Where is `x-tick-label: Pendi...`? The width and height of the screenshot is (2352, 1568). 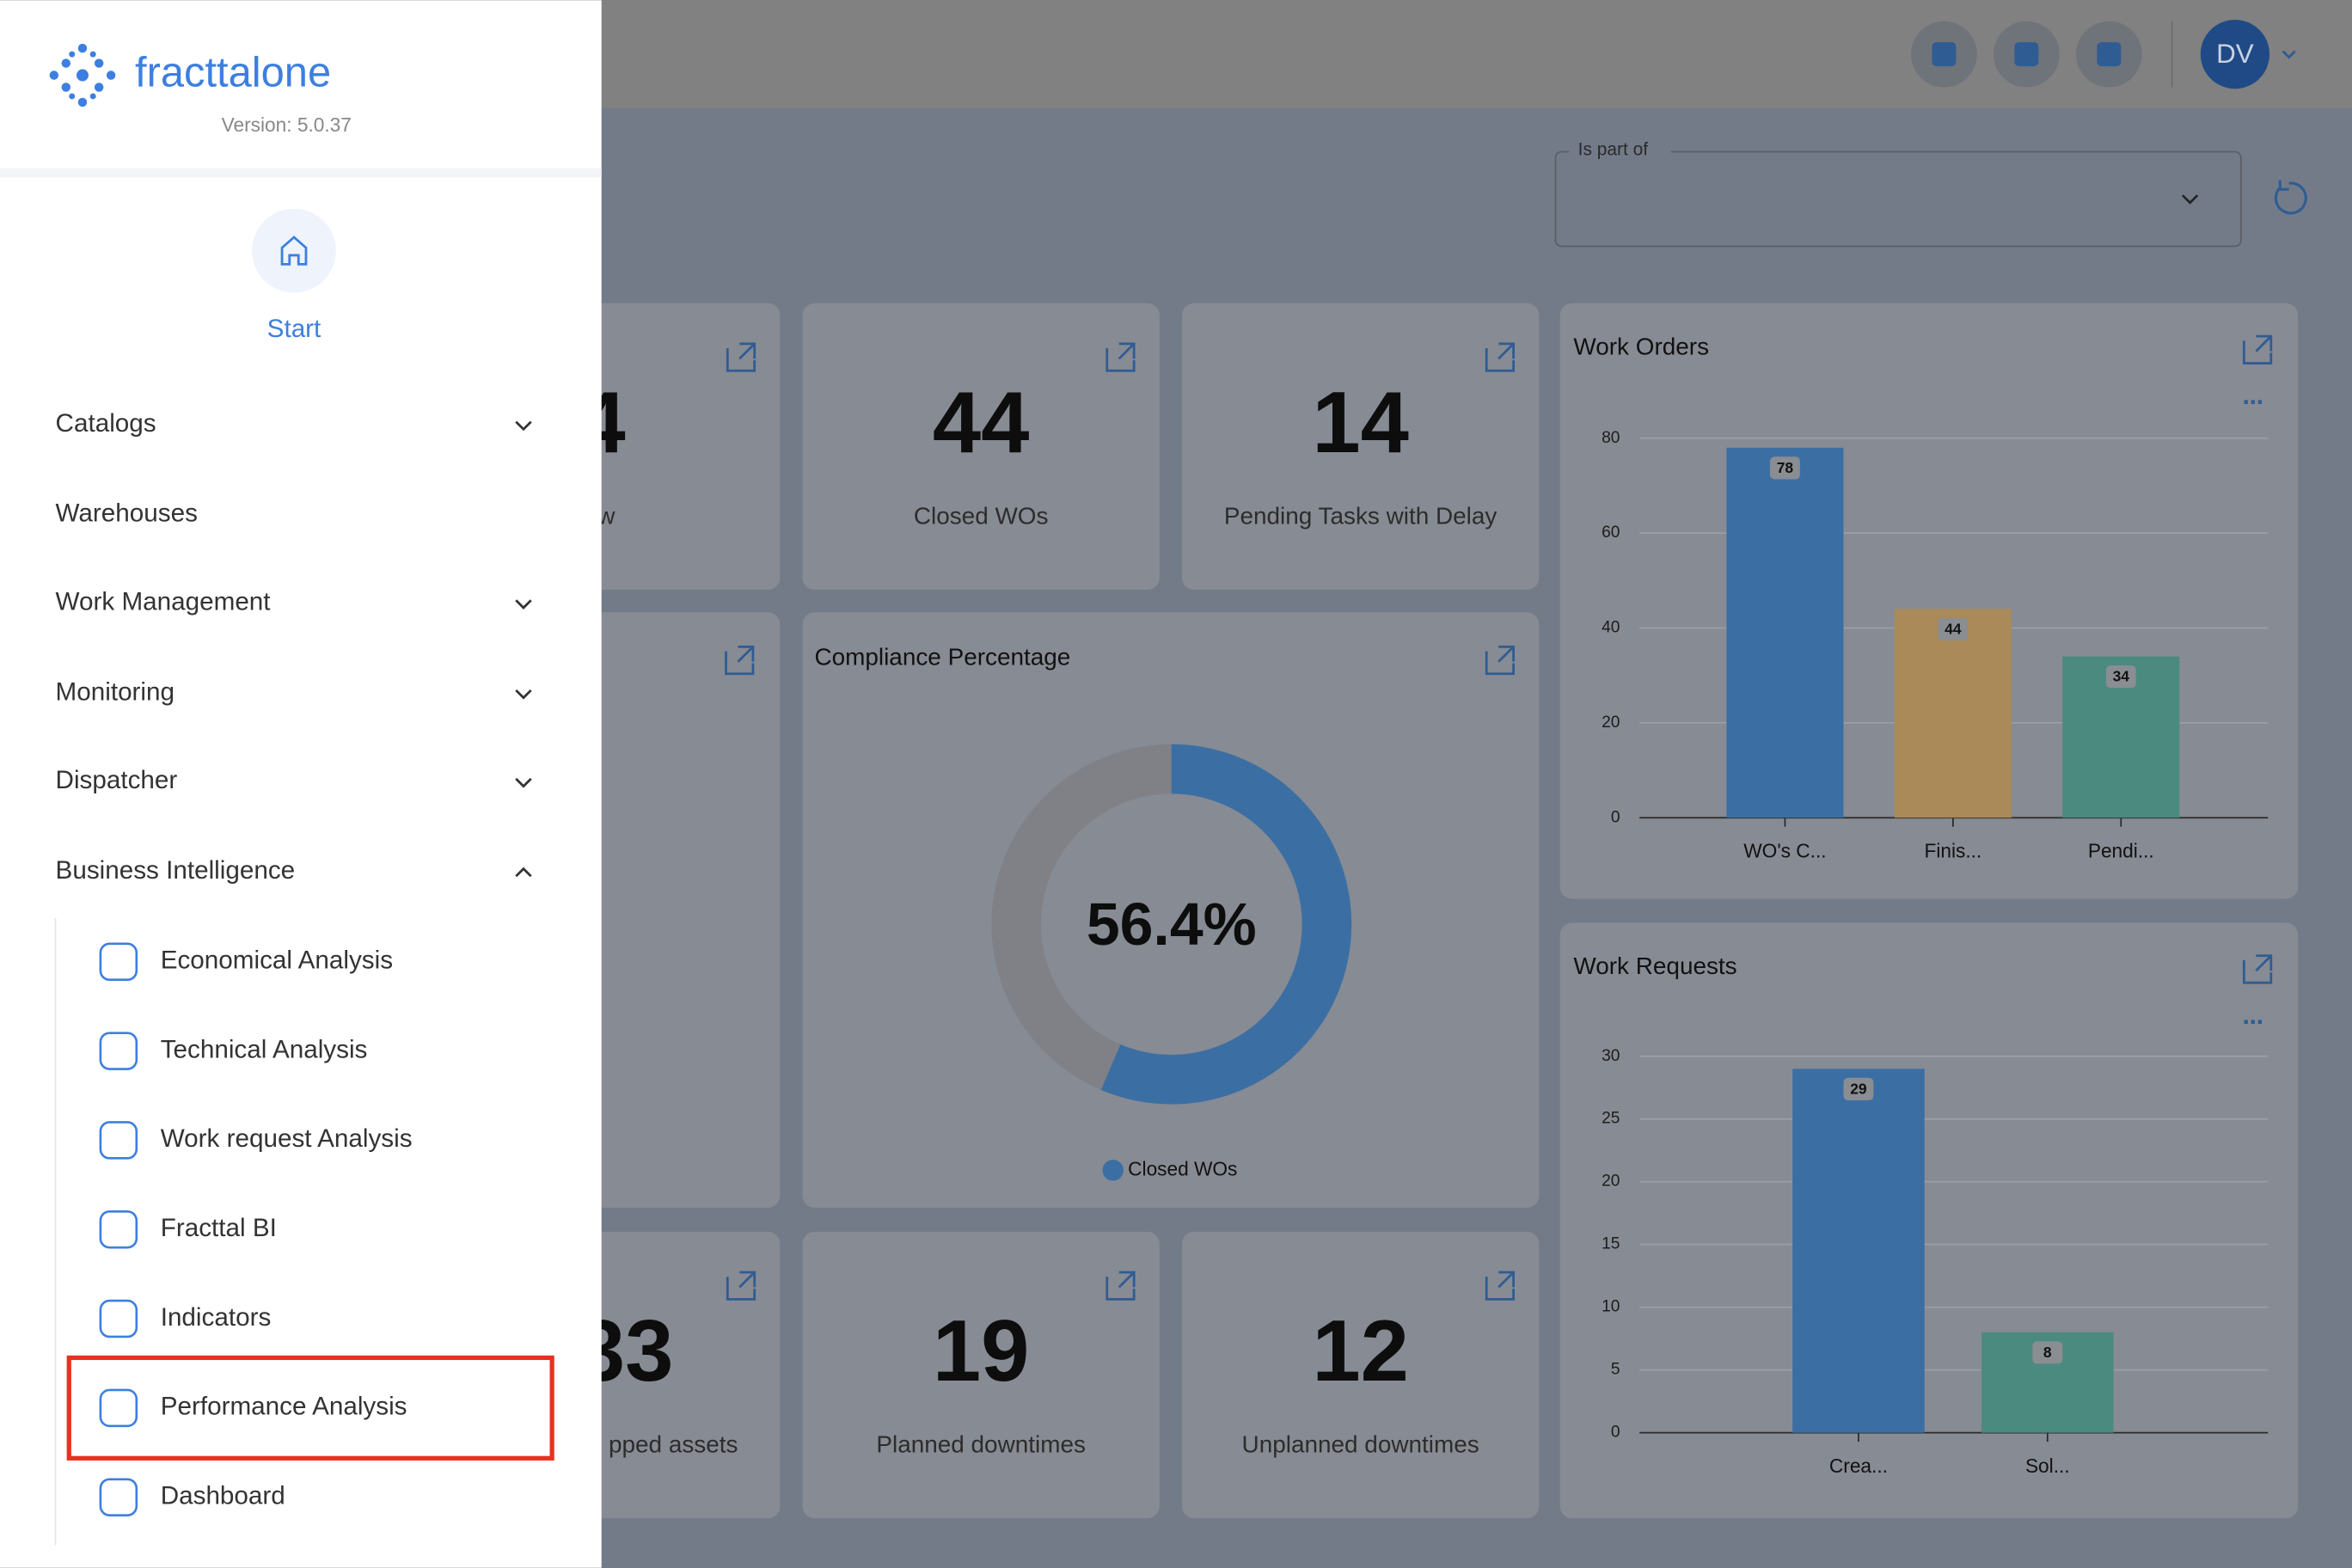 x-tick-label: Pendi... is located at coordinates (2121, 850).